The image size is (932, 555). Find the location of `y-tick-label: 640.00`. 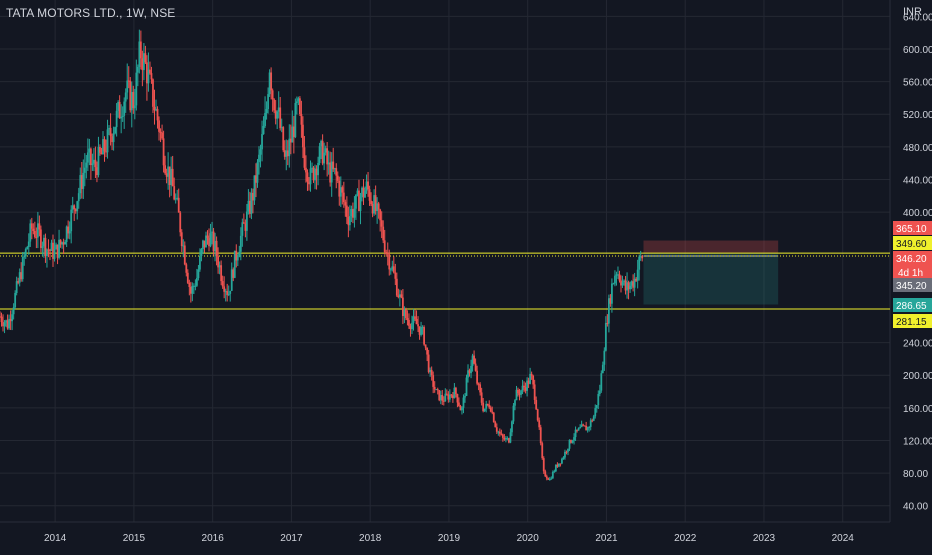

y-tick-label: 640.00 is located at coordinates (917, 17).